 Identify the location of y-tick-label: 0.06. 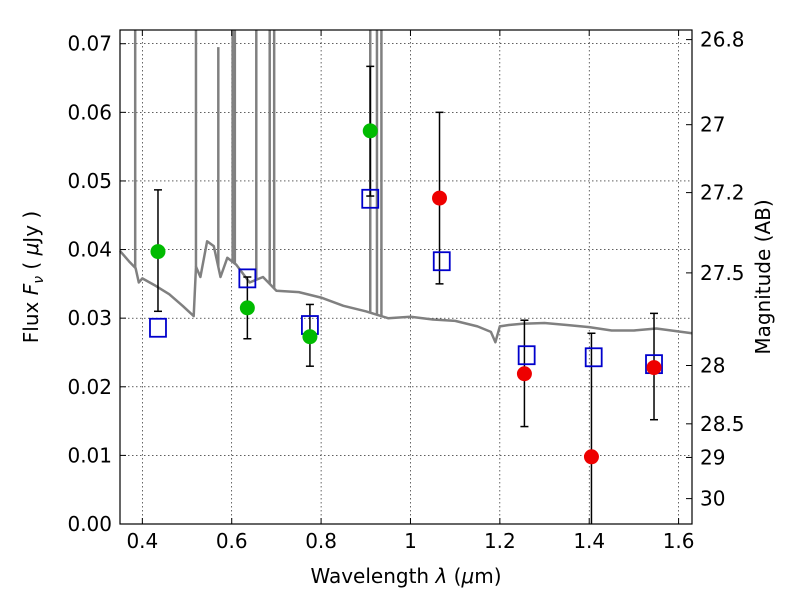
(89, 112).